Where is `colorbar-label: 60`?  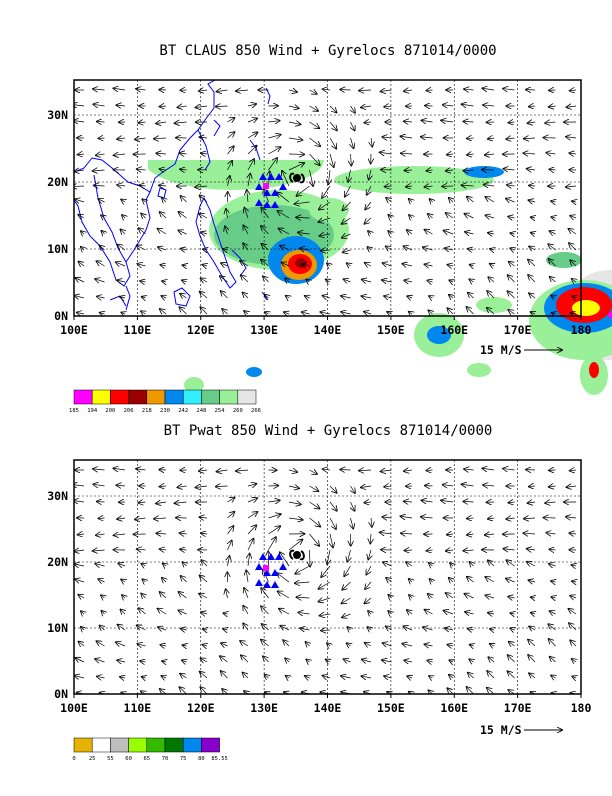 colorbar-label: 60 is located at coordinates (128, 759).